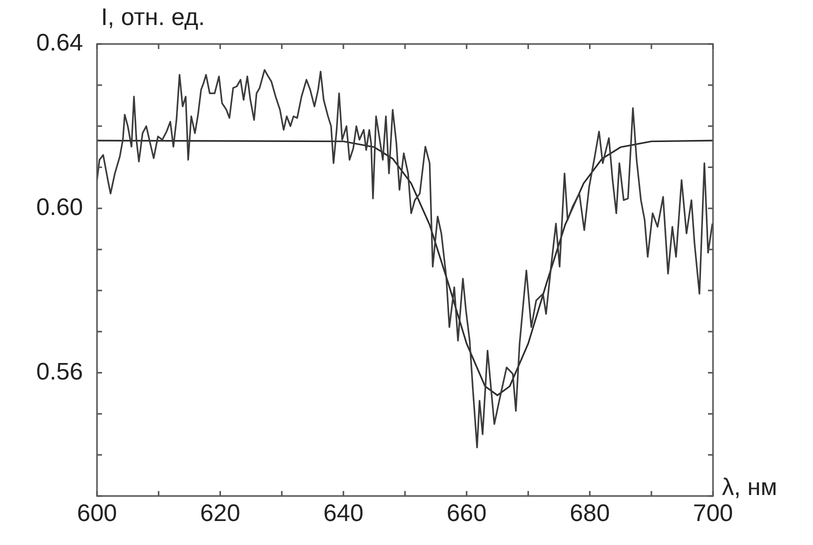 This screenshot has width=813, height=545. Describe the element at coordinates (97, 514) in the screenshot. I see `x-tick-label: 600` at that location.